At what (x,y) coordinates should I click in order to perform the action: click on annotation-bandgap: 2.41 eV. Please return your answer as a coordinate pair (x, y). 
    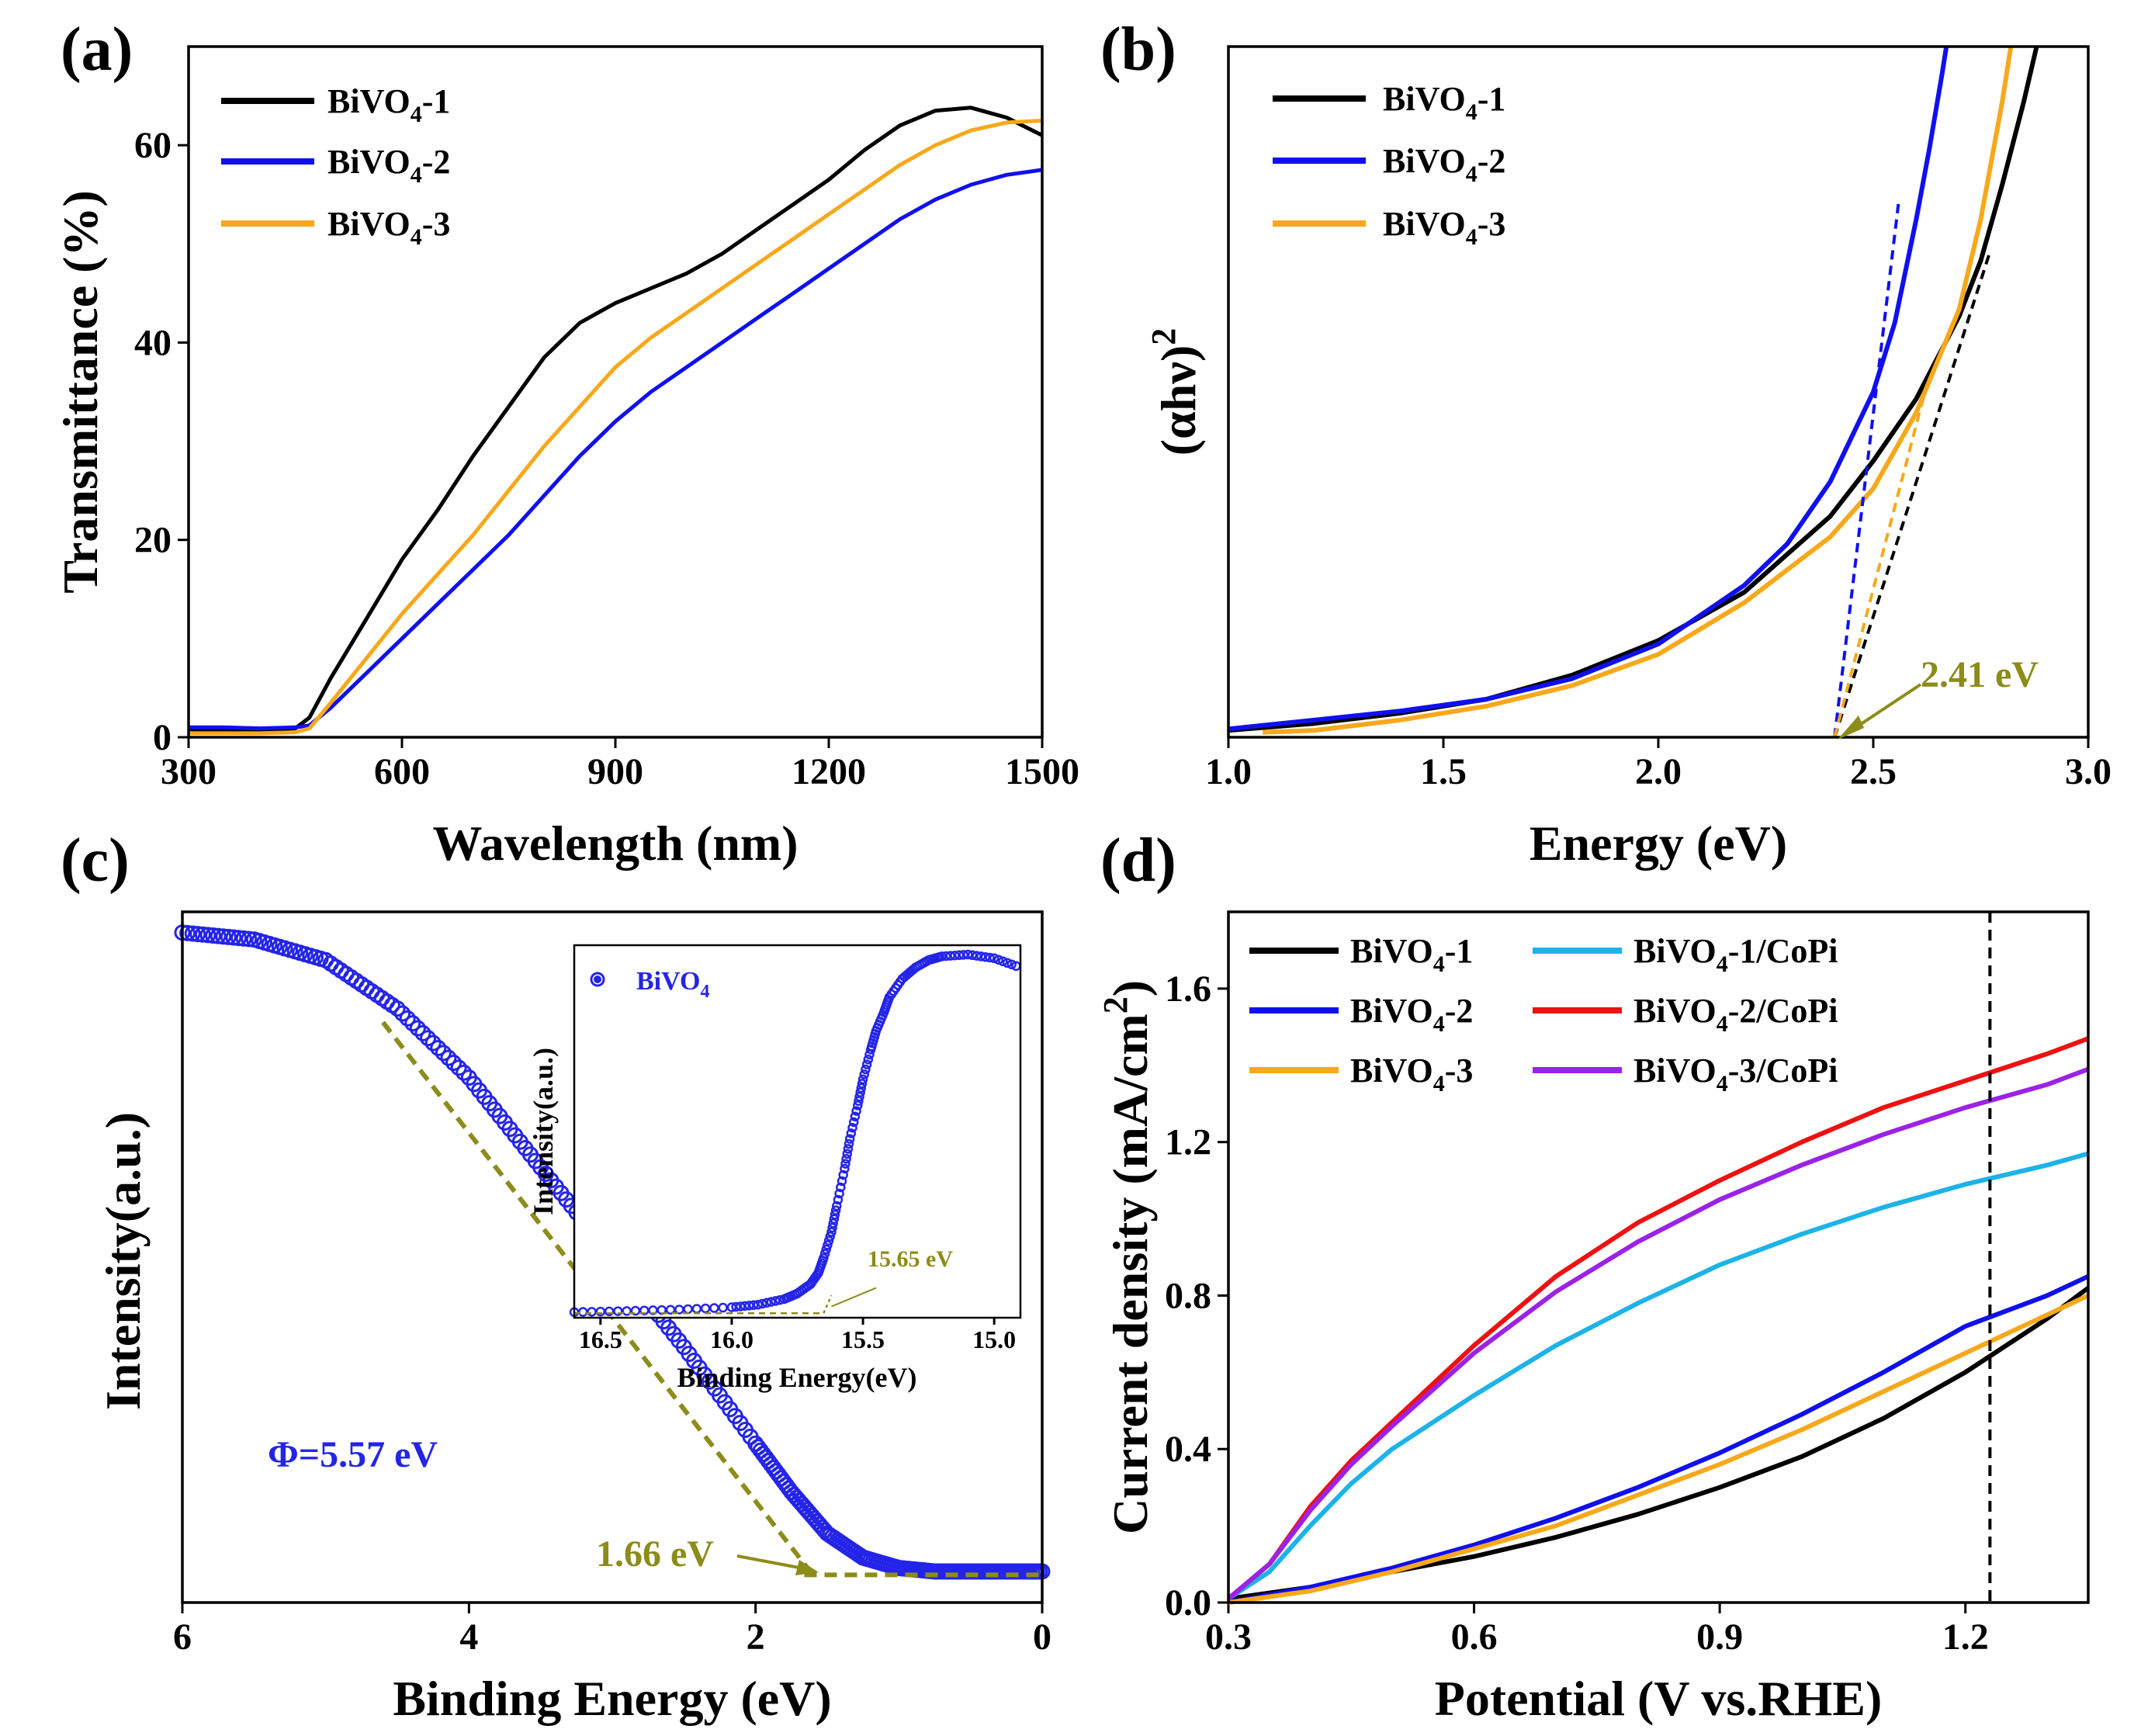
    Looking at the image, I should click on (1980, 674).